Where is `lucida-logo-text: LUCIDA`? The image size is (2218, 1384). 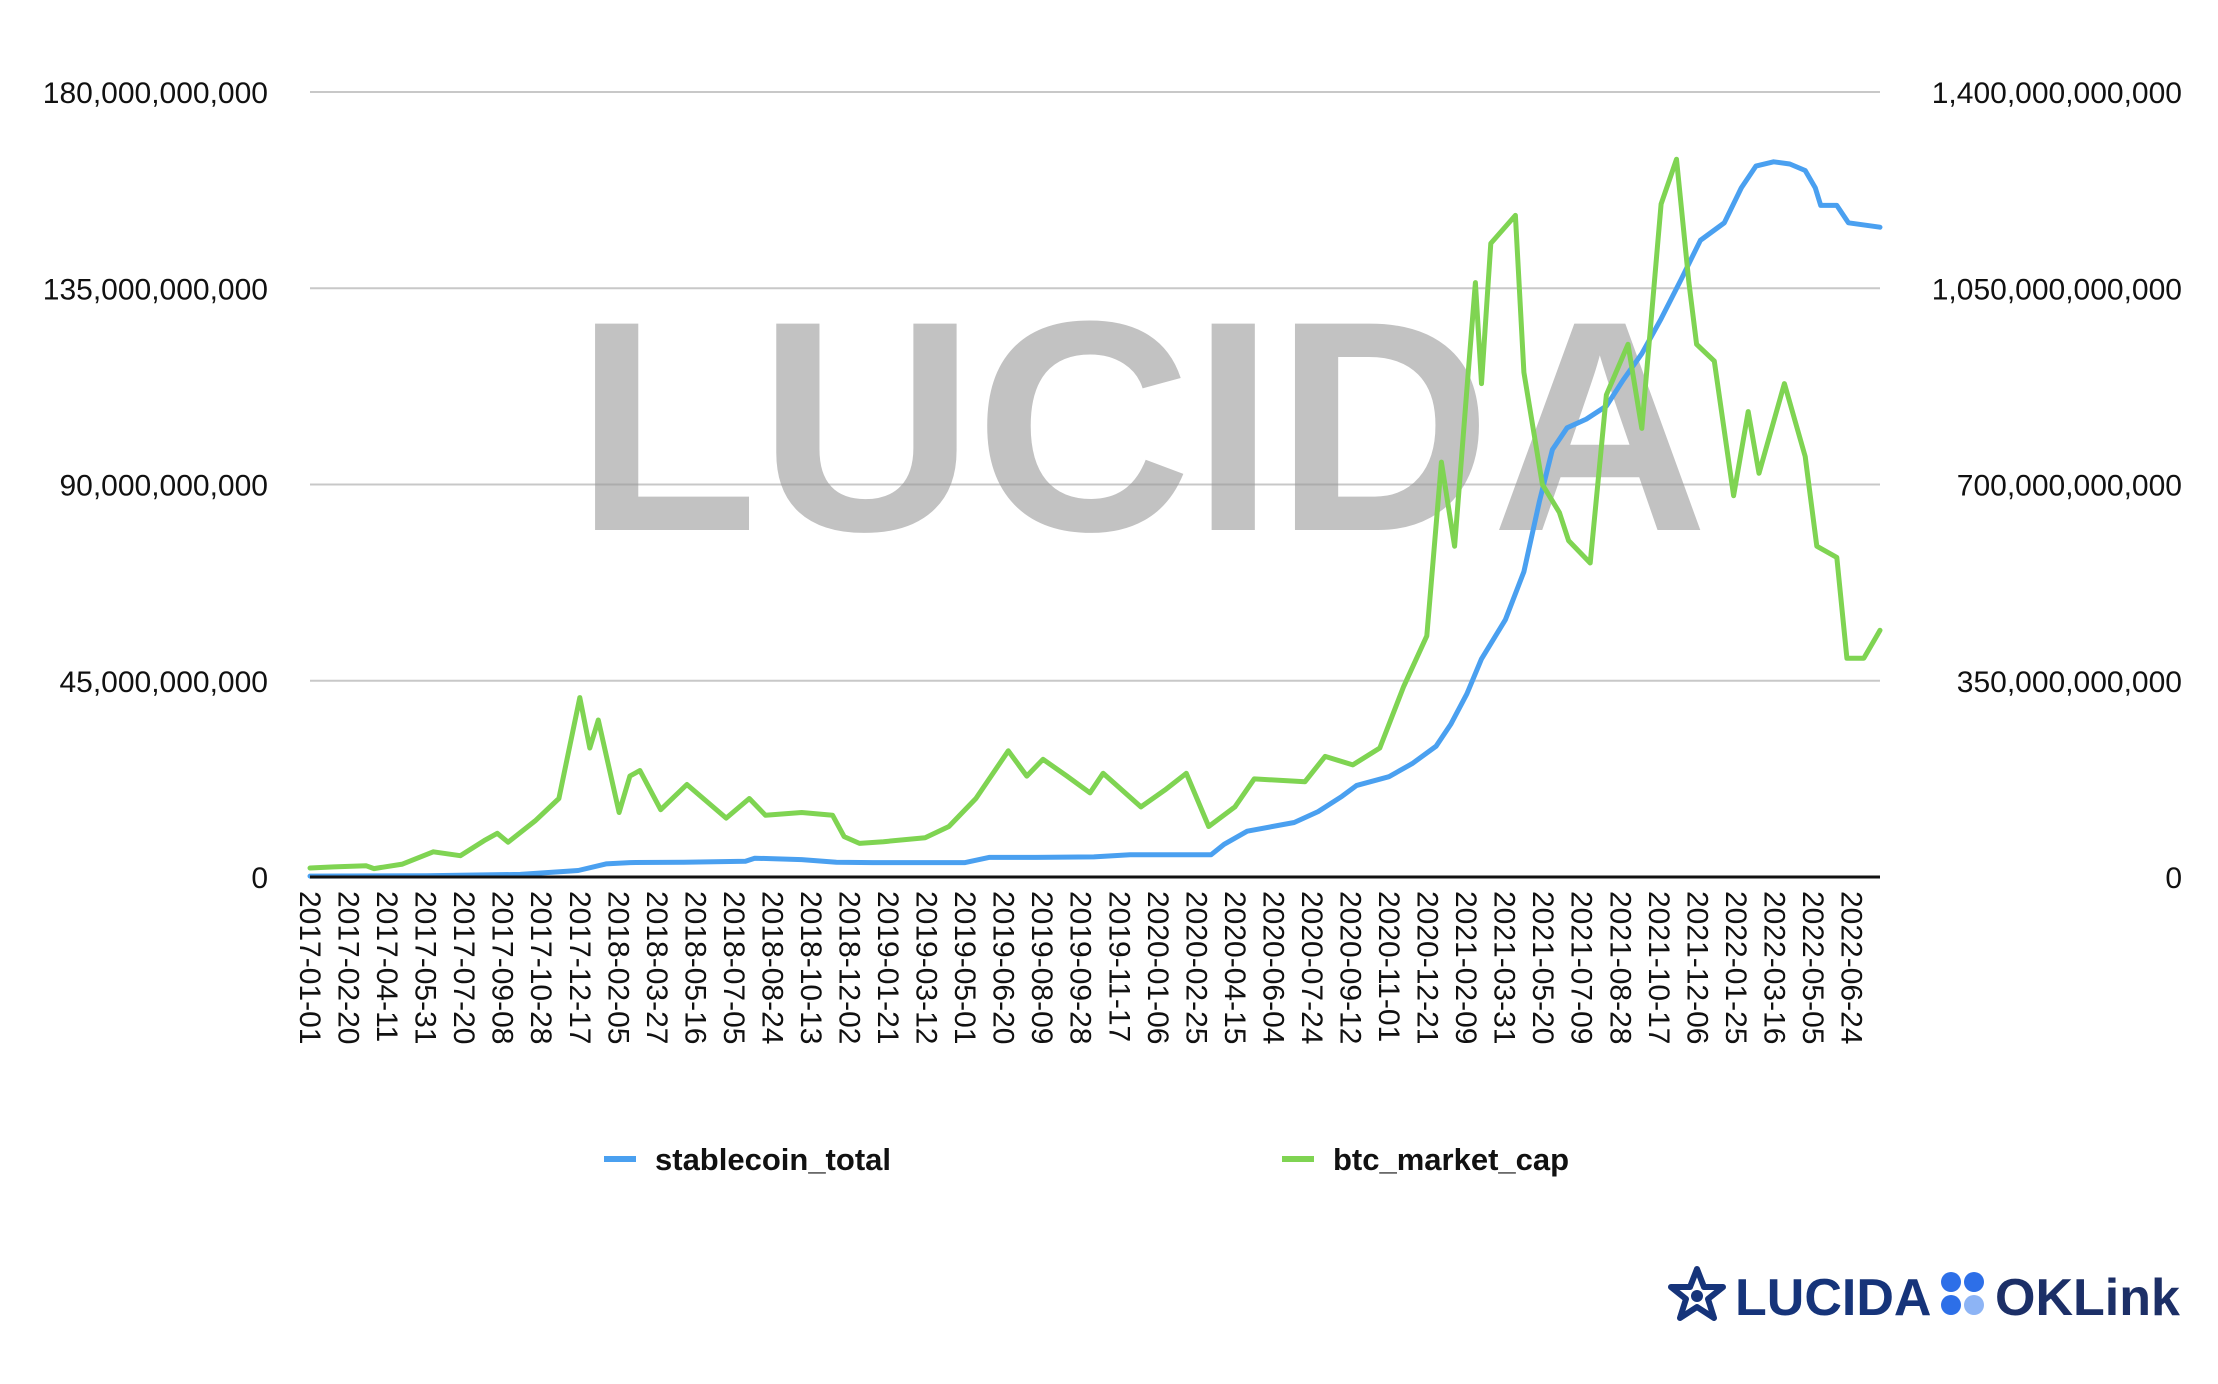 lucida-logo-text: LUCIDA is located at coordinates (1833, 1298).